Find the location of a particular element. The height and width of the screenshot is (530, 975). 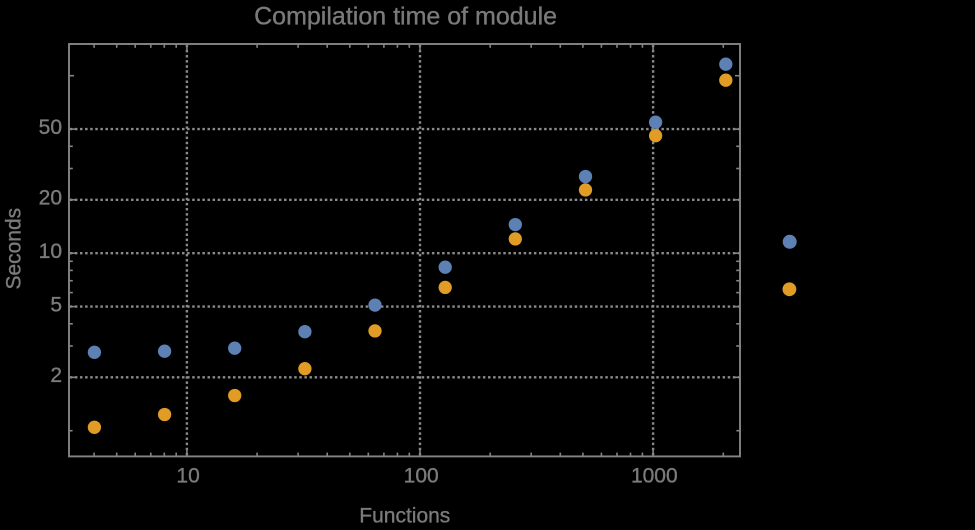

svg-text: 100 is located at coordinates (421, 476).